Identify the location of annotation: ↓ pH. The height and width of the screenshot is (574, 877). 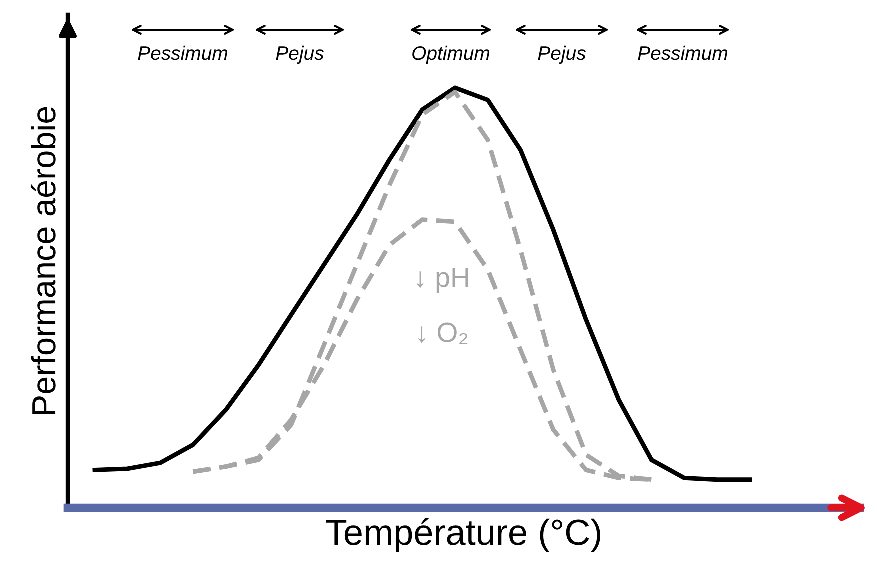
(442, 280).